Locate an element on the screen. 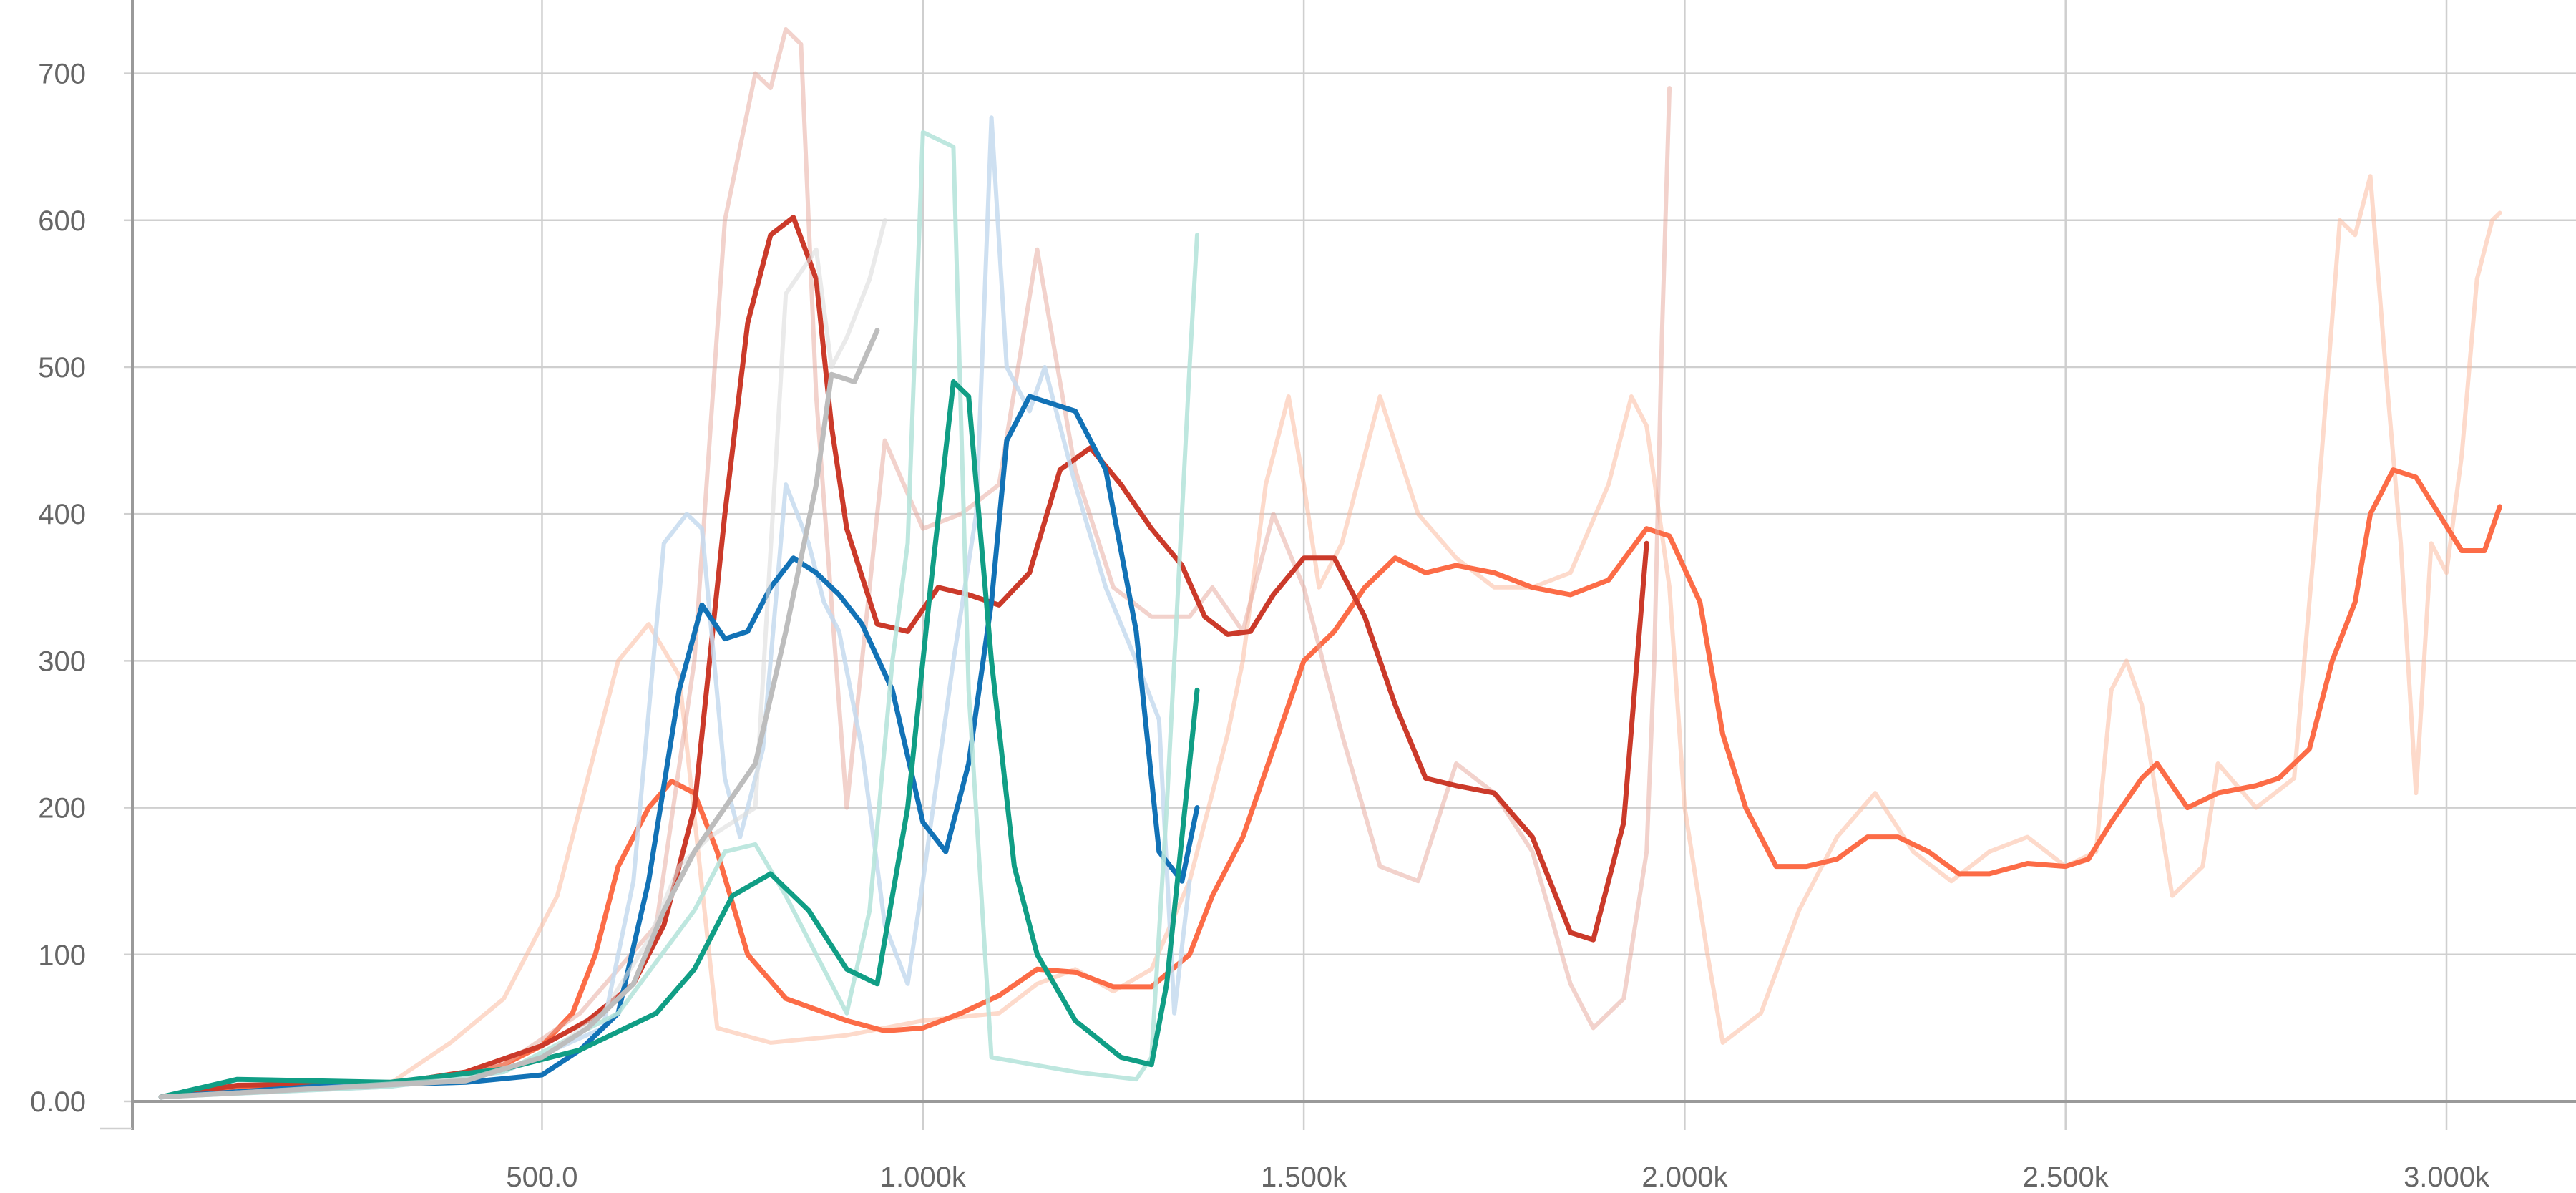 Image resolution: width=2576 pixels, height=1193 pixels. y-tick-label: 0.00 is located at coordinates (58, 1102).